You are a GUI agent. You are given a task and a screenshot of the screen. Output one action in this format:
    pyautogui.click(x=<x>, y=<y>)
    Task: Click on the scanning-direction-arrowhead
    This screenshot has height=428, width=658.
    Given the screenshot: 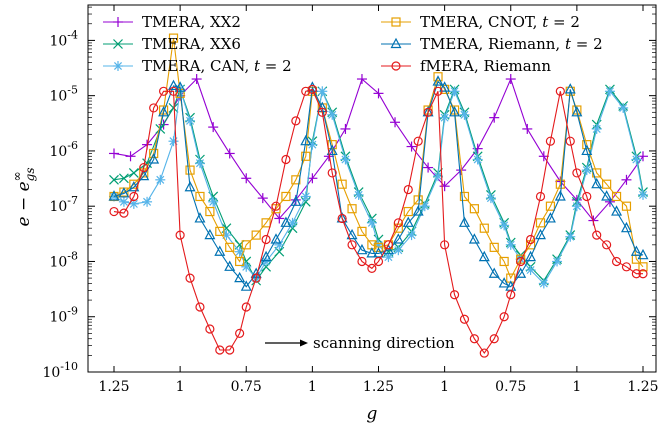 What is the action you would take?
    pyautogui.click(x=304, y=343)
    